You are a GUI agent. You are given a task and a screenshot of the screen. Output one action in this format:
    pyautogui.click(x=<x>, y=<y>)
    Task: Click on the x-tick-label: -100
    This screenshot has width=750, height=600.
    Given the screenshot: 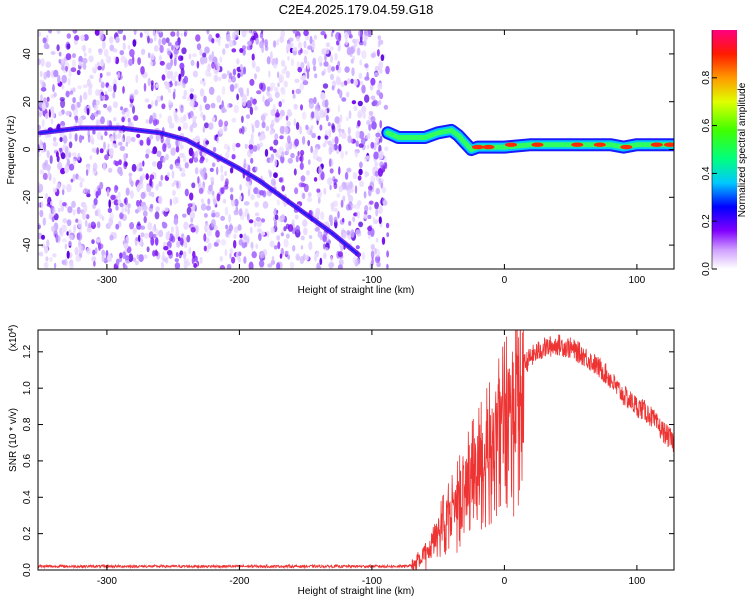 What is the action you would take?
    pyautogui.click(x=372, y=581)
    